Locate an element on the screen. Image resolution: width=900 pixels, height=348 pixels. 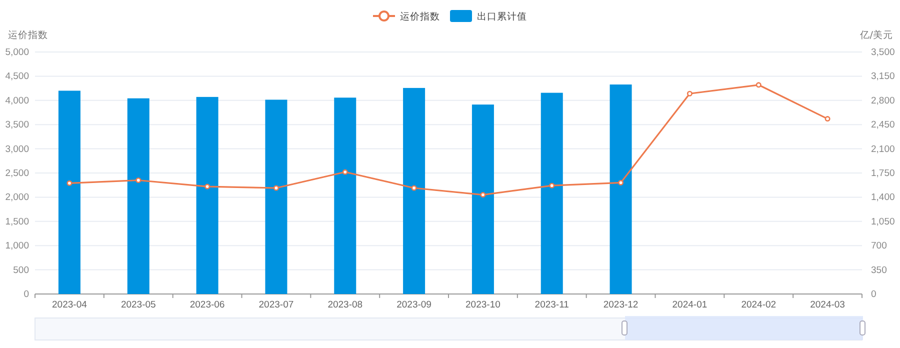
x-tick-label: 2023-08 is located at coordinates (345, 304).